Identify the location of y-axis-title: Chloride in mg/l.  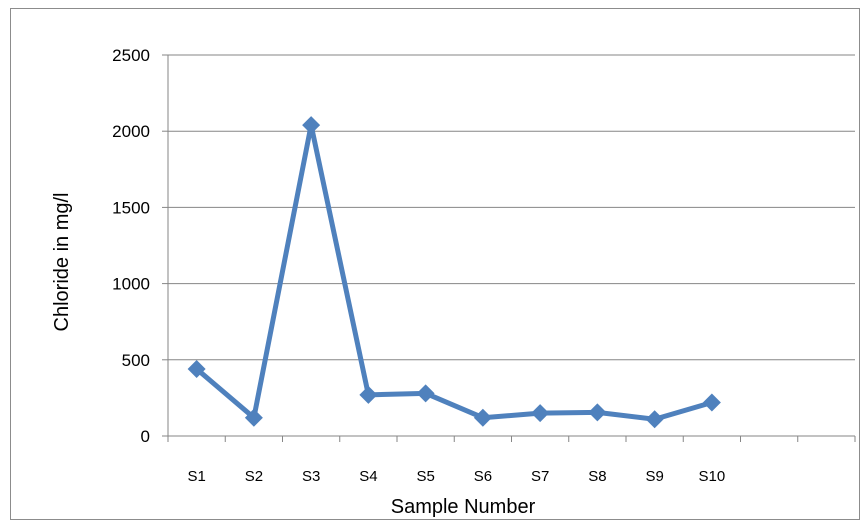
(62, 262).